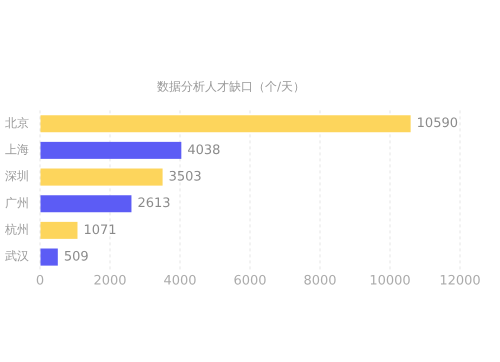  I want to click on x-tick-label: 0, so click(40, 281).